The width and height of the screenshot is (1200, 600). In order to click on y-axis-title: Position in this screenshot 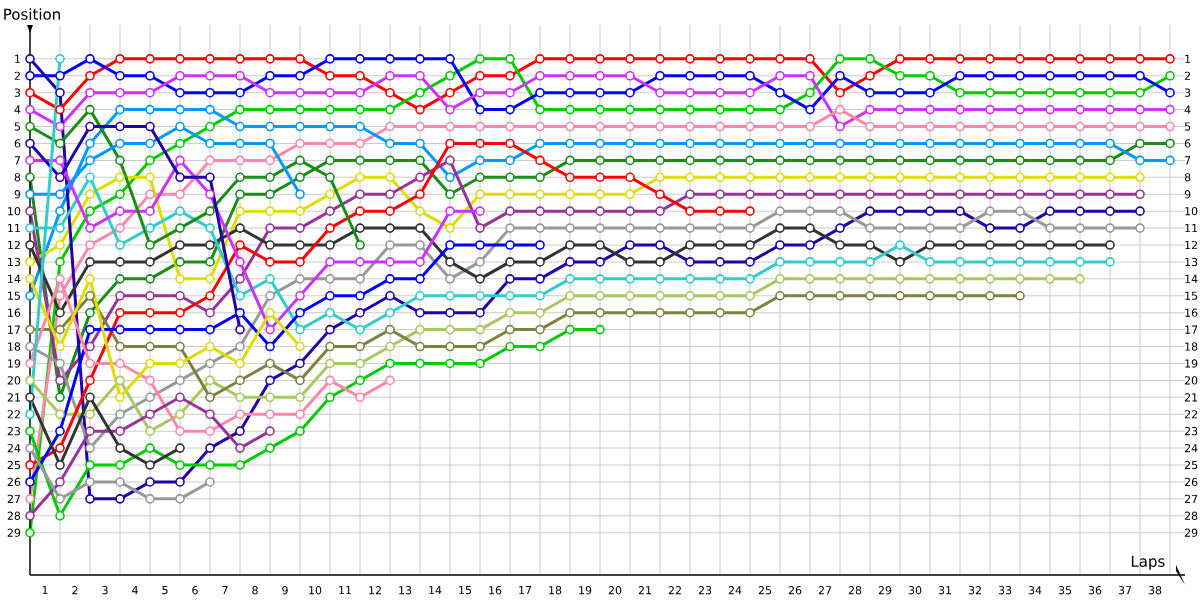, I will do `click(32, 14)`.